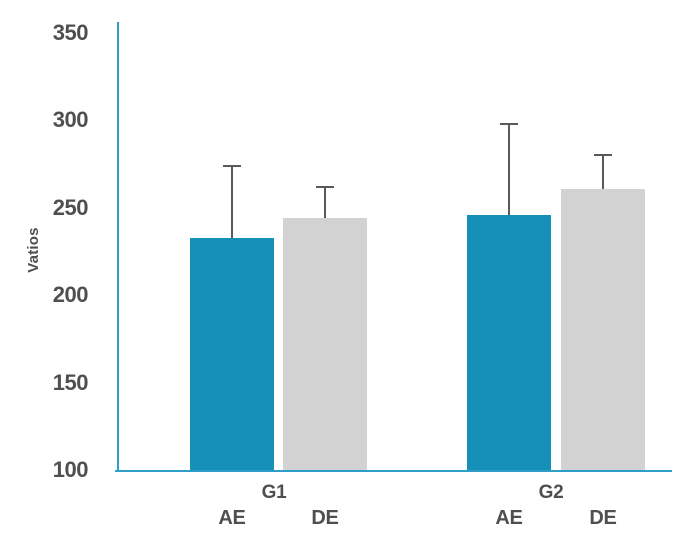 Image resolution: width=693 pixels, height=537 pixels. I want to click on y-axis-line, so click(118, 247).